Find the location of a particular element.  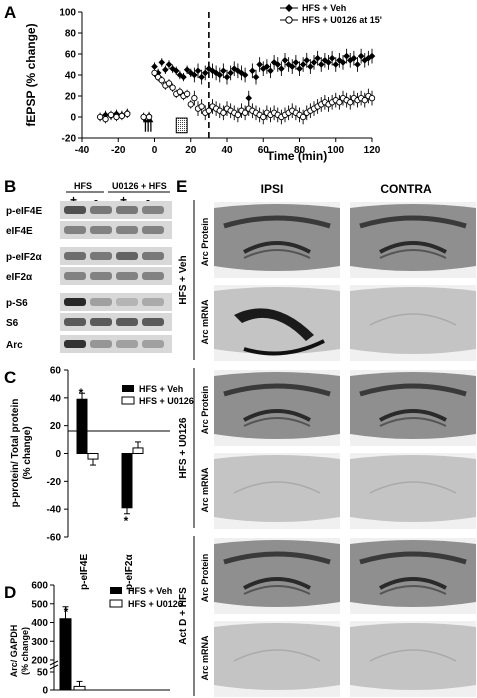

blot-row-label: p-eIF2α is located at coordinates (24, 257).